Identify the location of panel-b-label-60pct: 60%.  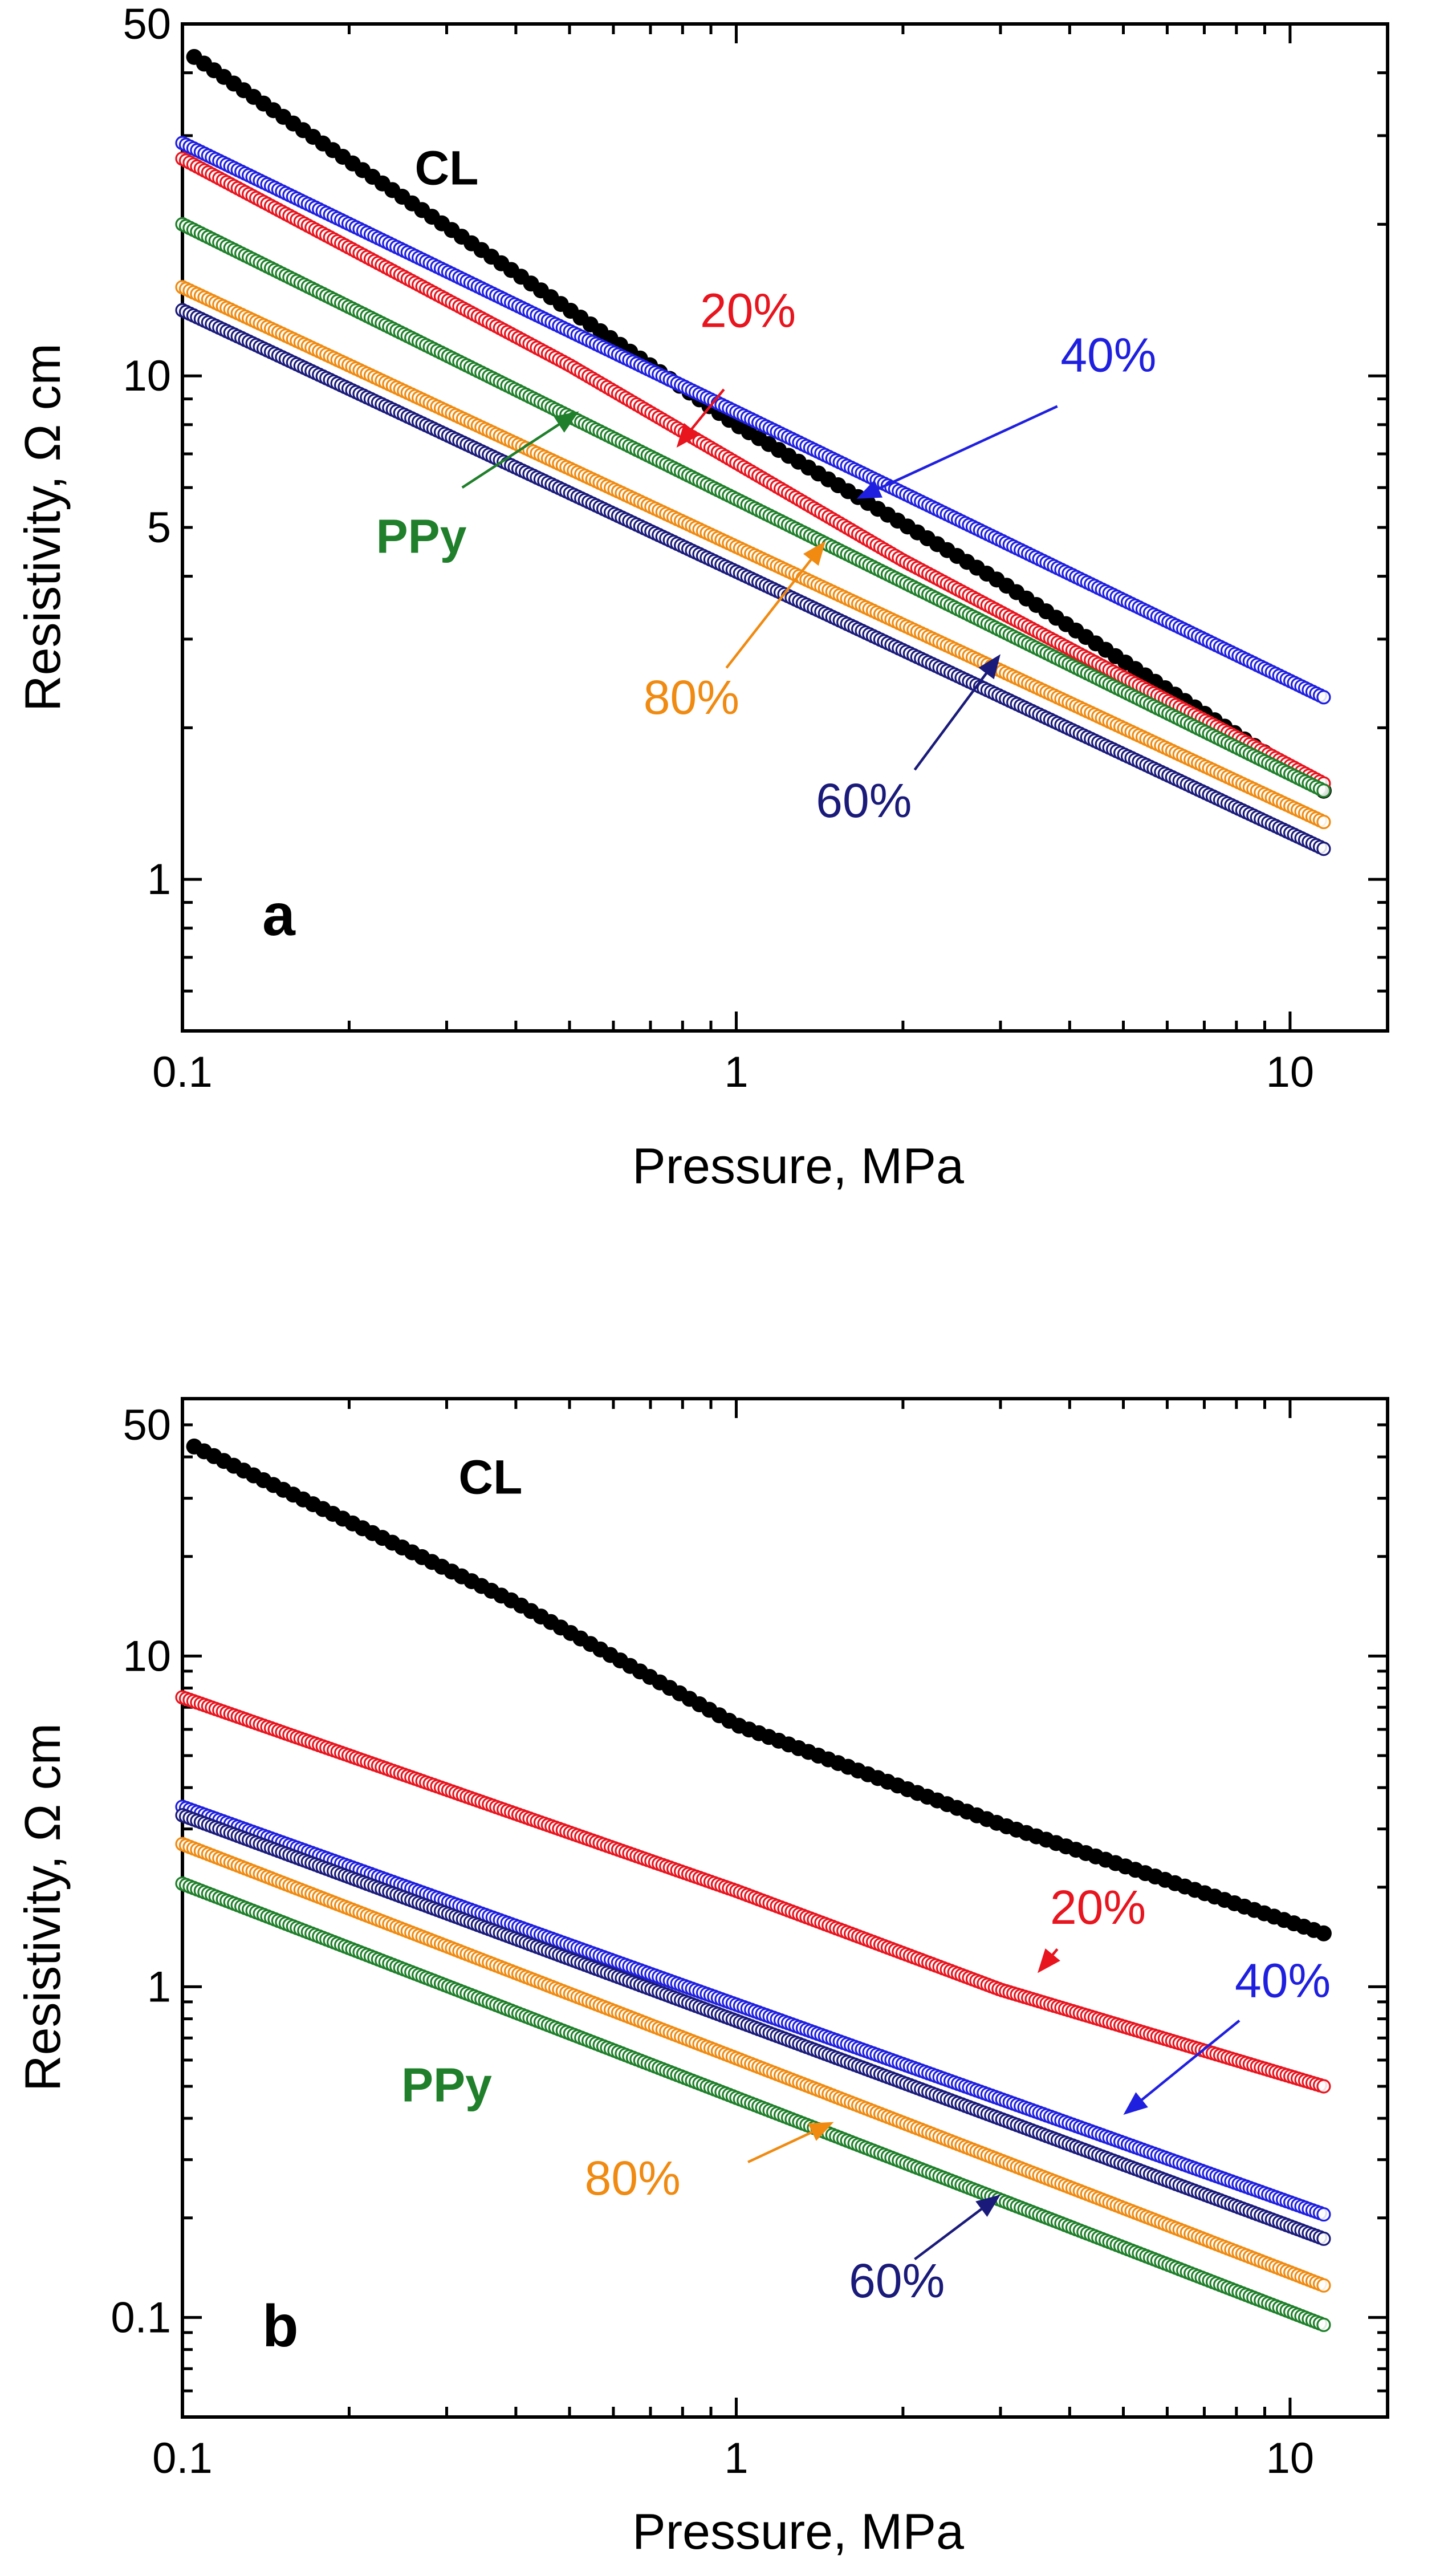
(897, 2281).